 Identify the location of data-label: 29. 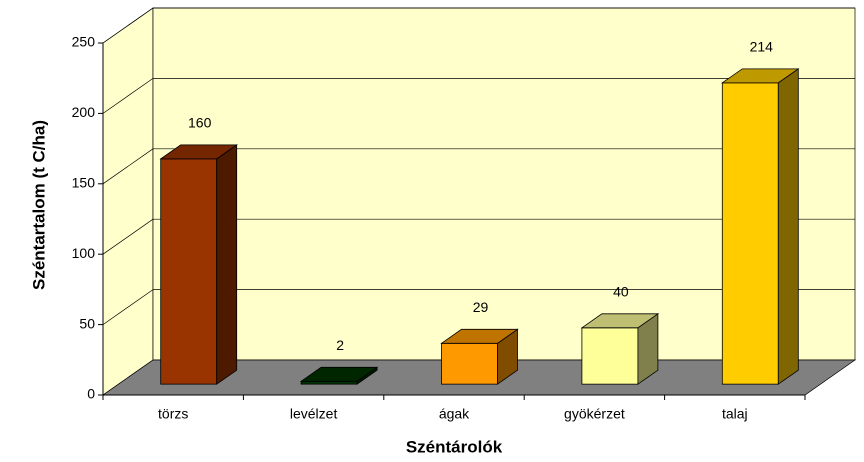
(481, 307).